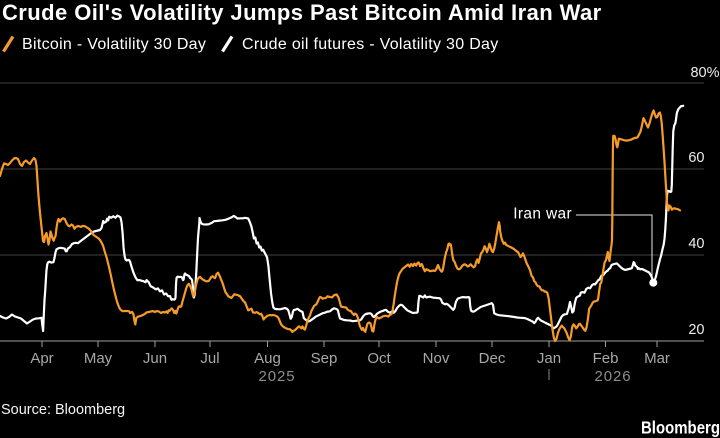 Image resolution: width=720 pixels, height=438 pixels. Describe the element at coordinates (606, 358) in the screenshot. I see `svg-text: Feb` at that location.